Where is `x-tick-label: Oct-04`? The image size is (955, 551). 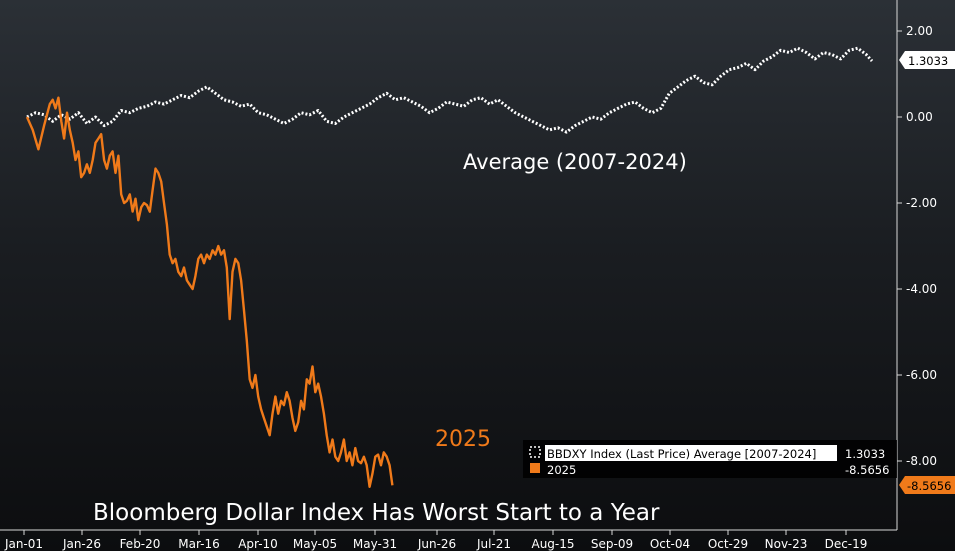 x-tick-label: Oct-04 is located at coordinates (670, 544).